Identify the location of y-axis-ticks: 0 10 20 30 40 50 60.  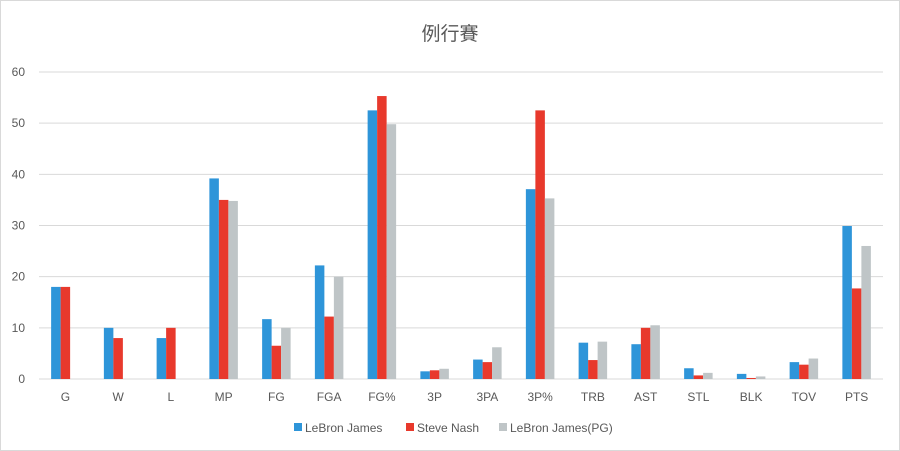
(19, 225).